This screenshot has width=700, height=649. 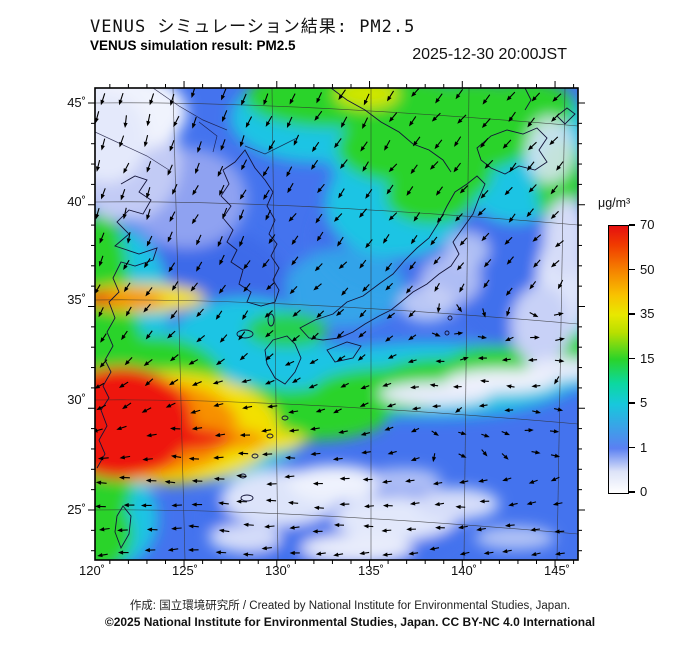 I want to click on timestamp: 2025-12-30 20:00JST, so click(x=489, y=54).